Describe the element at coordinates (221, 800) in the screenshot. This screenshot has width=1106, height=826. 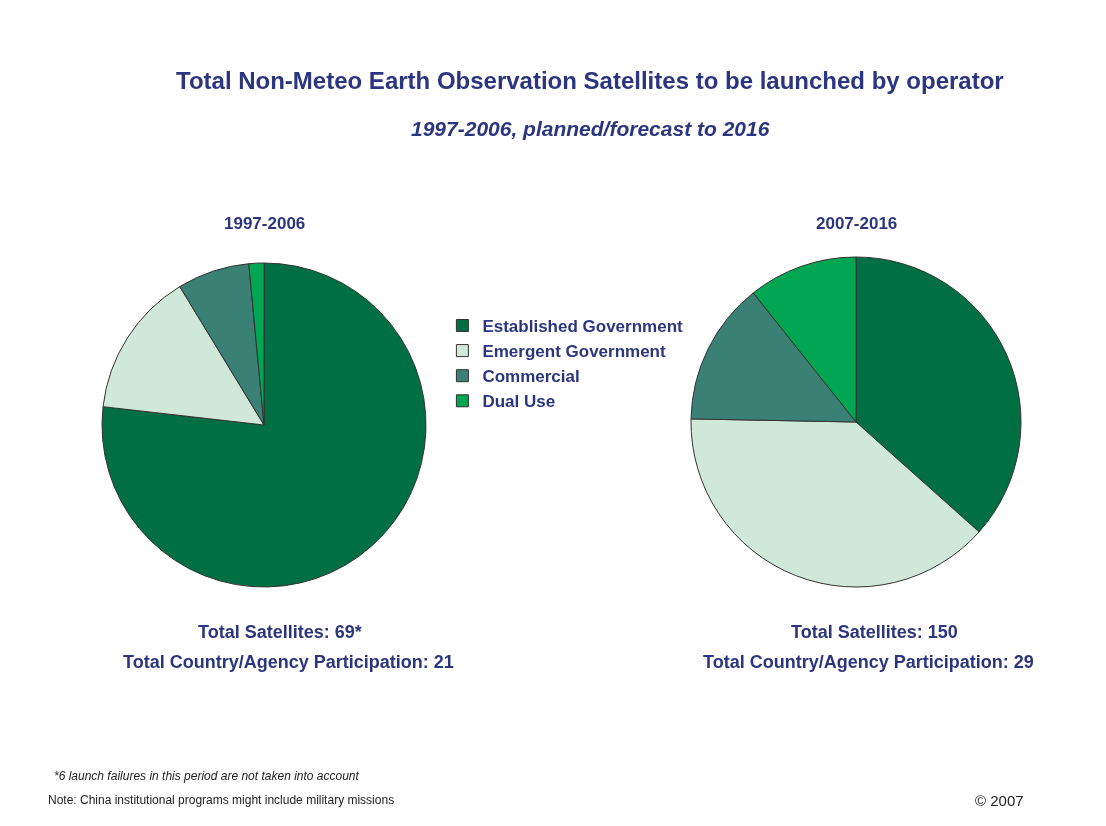
I see `text: Note: China institutional programs might include military missions` at that location.